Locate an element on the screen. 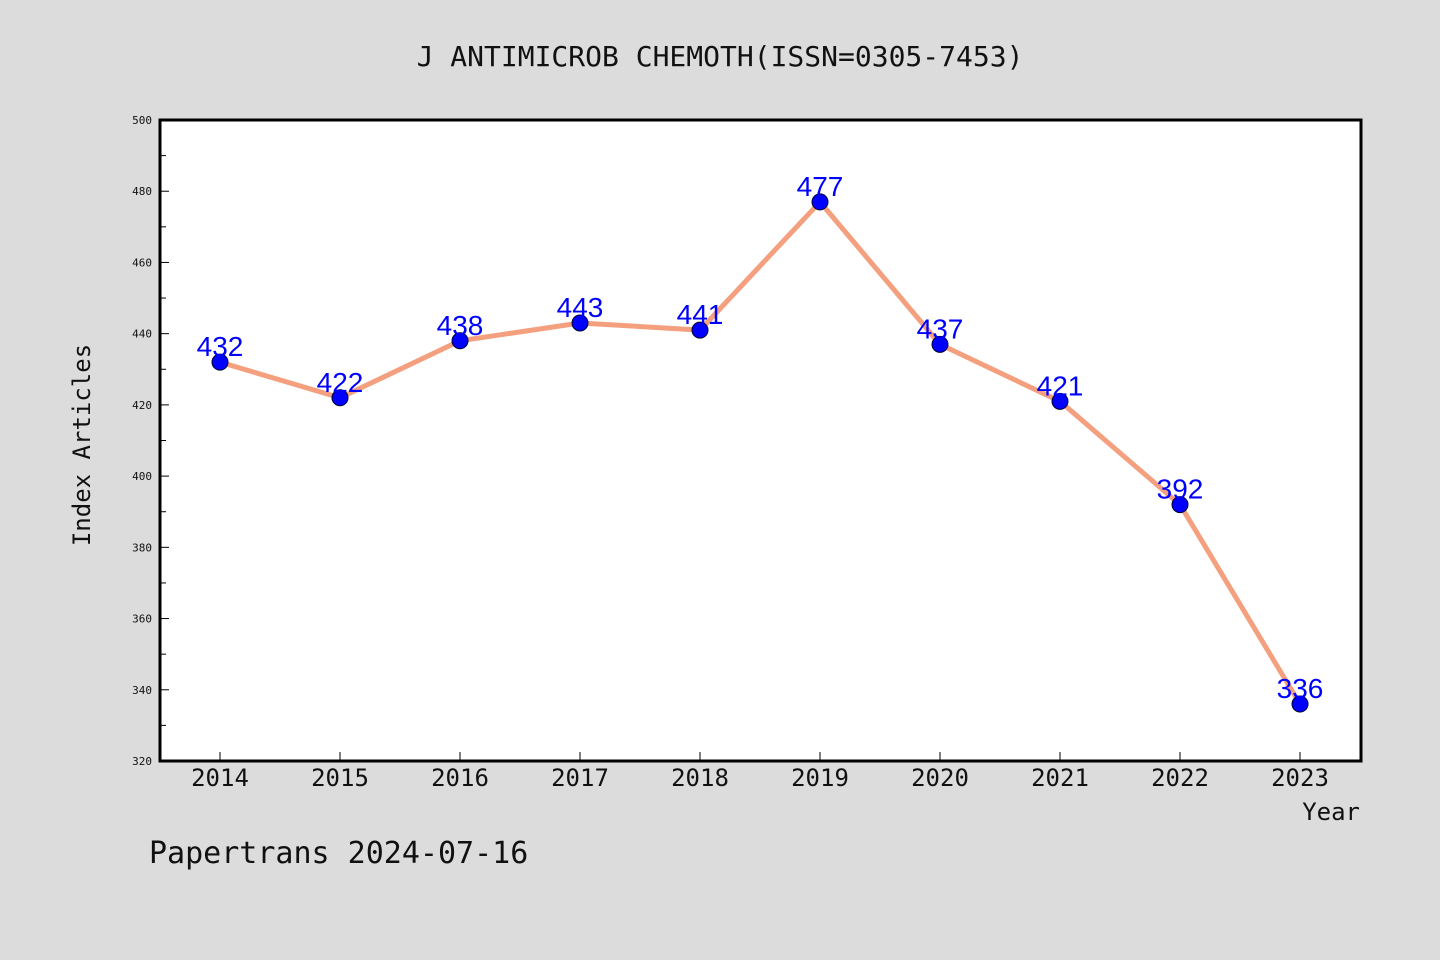 The height and width of the screenshot is (960, 1440). y-tick-label: 340 is located at coordinates (142, 690).